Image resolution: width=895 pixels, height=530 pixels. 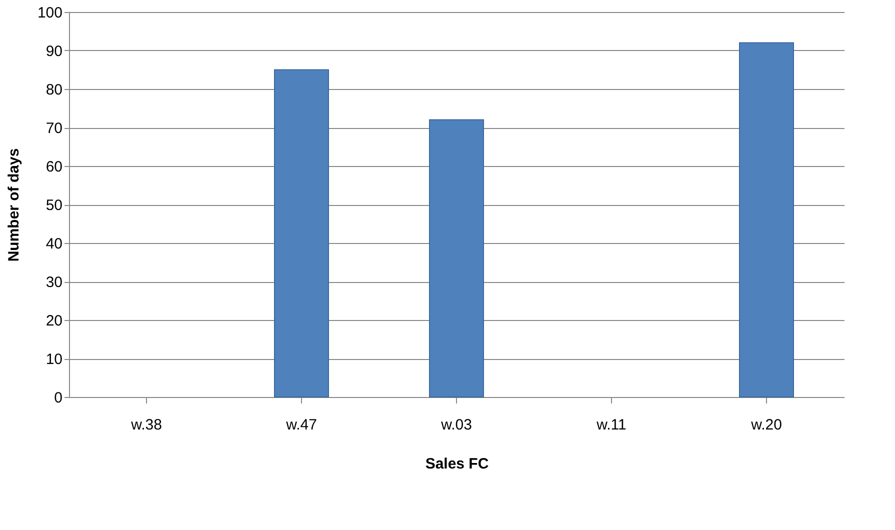 I want to click on y-tick-label: 70, so click(x=54, y=128).